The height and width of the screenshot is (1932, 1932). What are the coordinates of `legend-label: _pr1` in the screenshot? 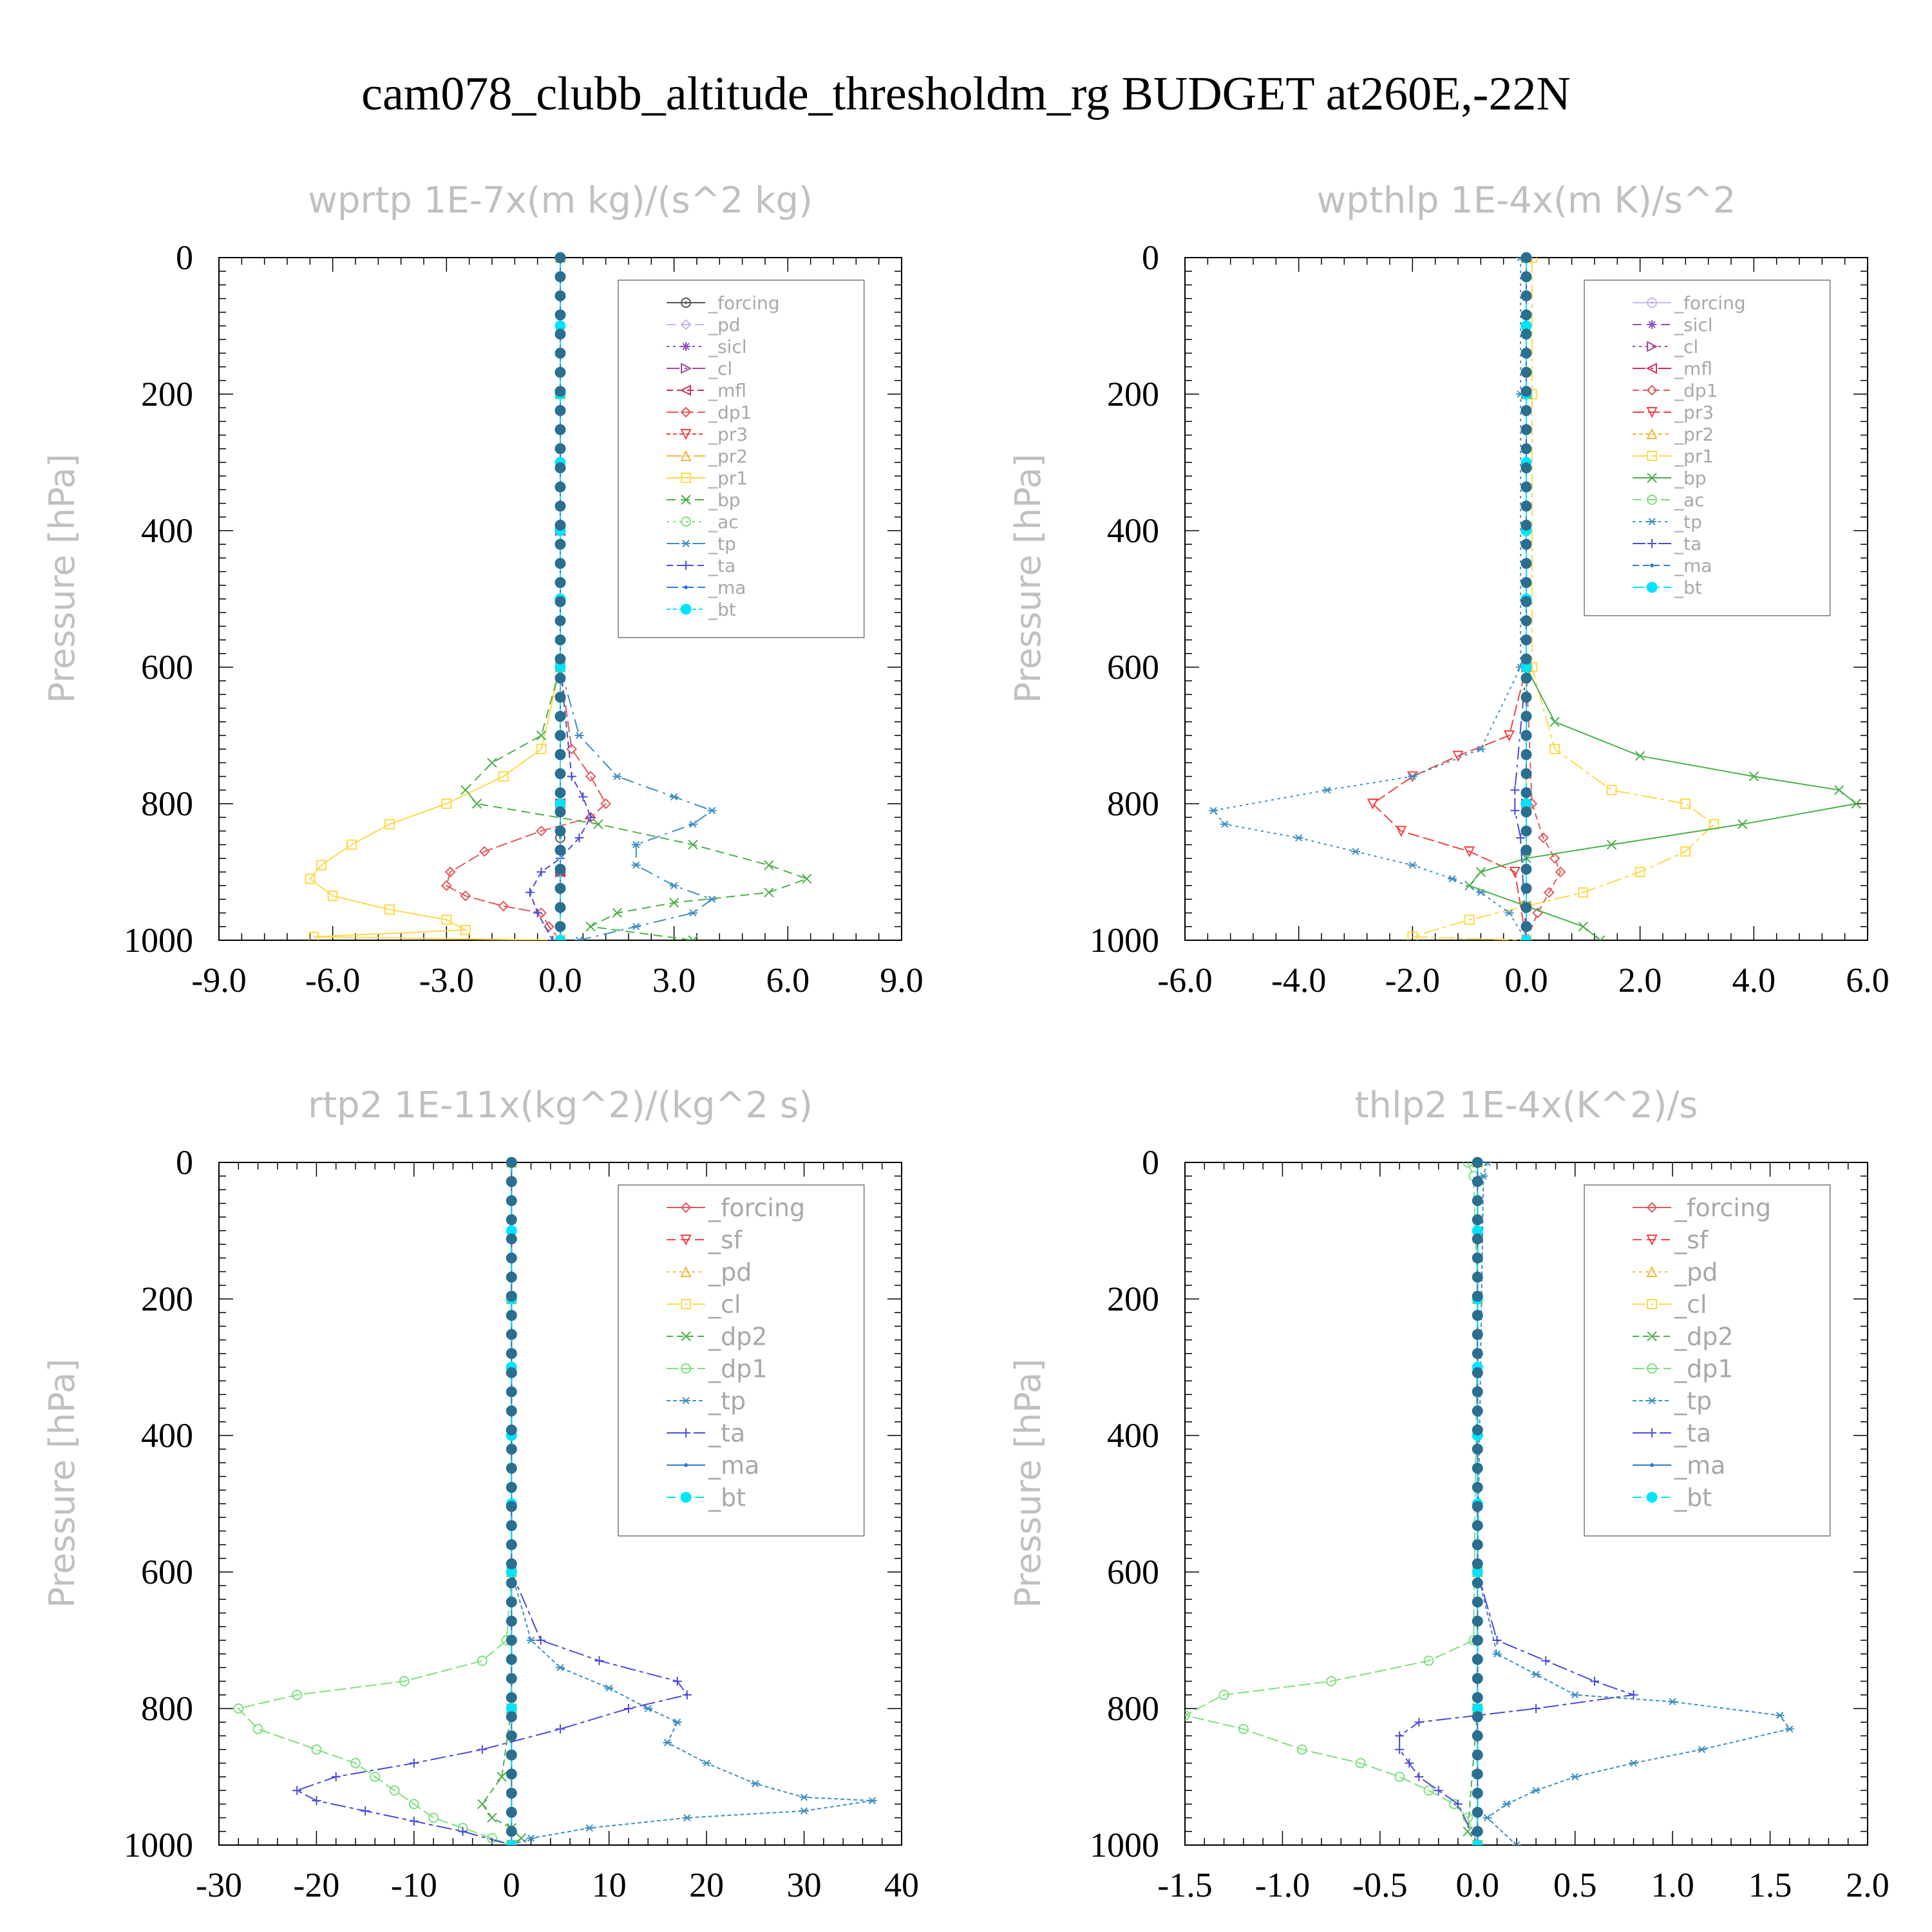 It's located at (728, 479).